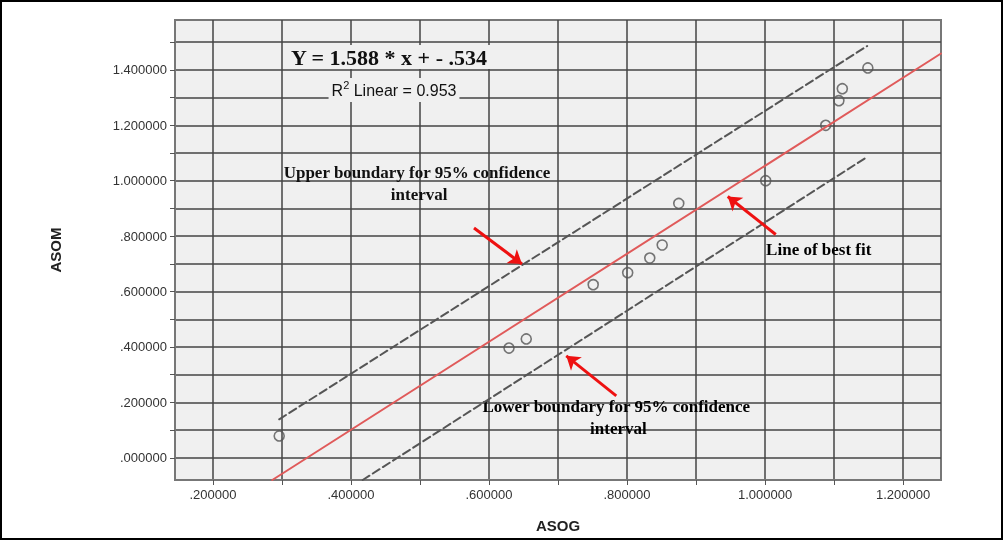 The width and height of the screenshot is (1003, 540). I want to click on y-tick-label: 1.000000, so click(139, 181).